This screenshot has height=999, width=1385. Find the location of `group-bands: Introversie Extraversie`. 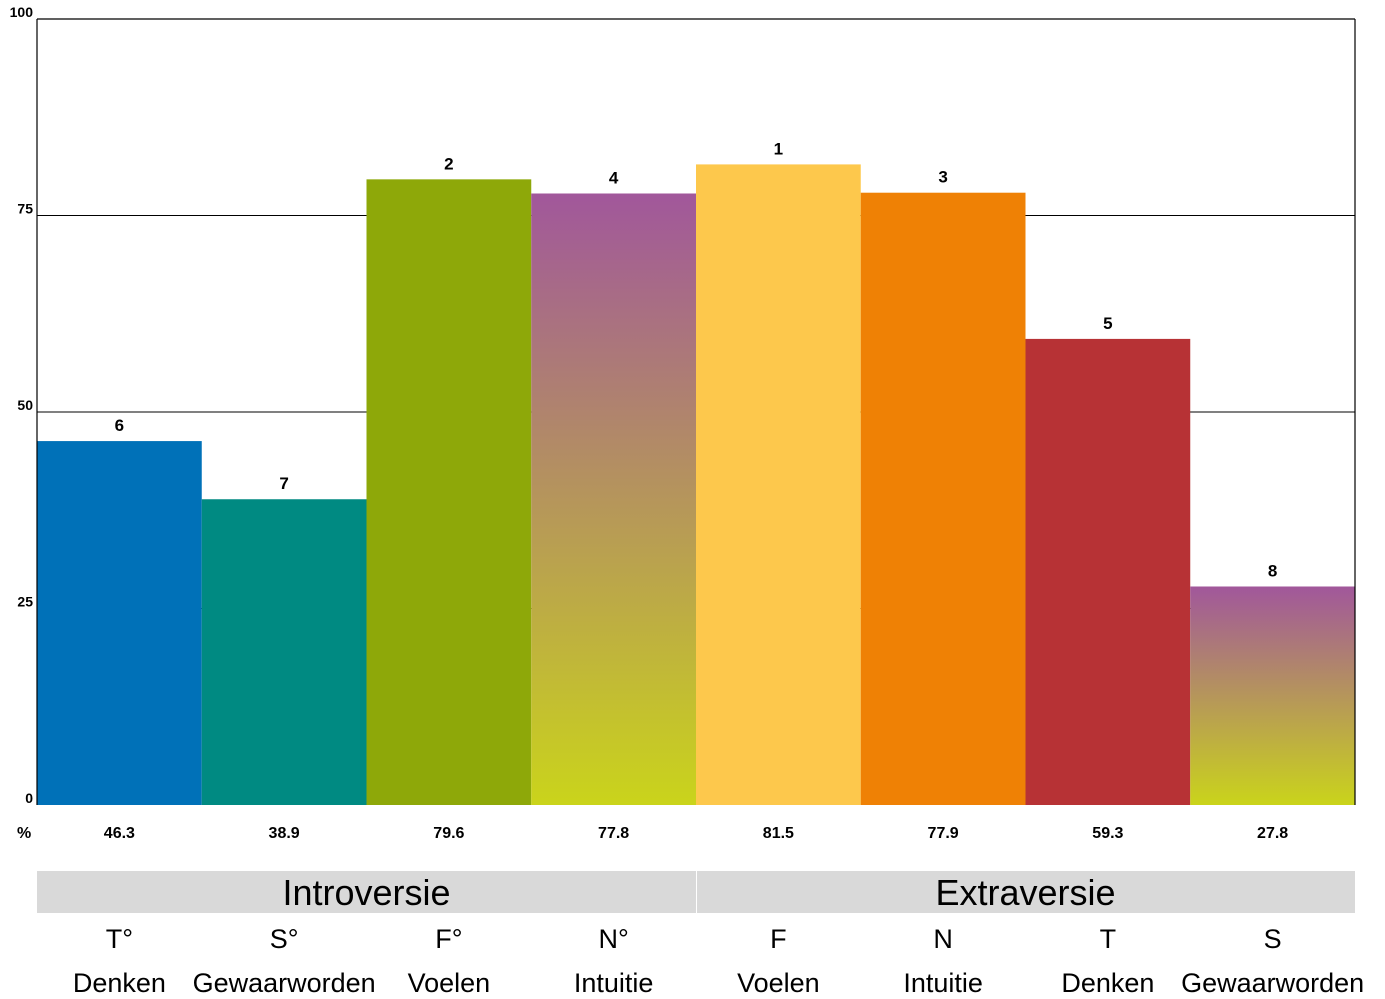

group-bands: Introversie Extraversie is located at coordinates (696, 892).